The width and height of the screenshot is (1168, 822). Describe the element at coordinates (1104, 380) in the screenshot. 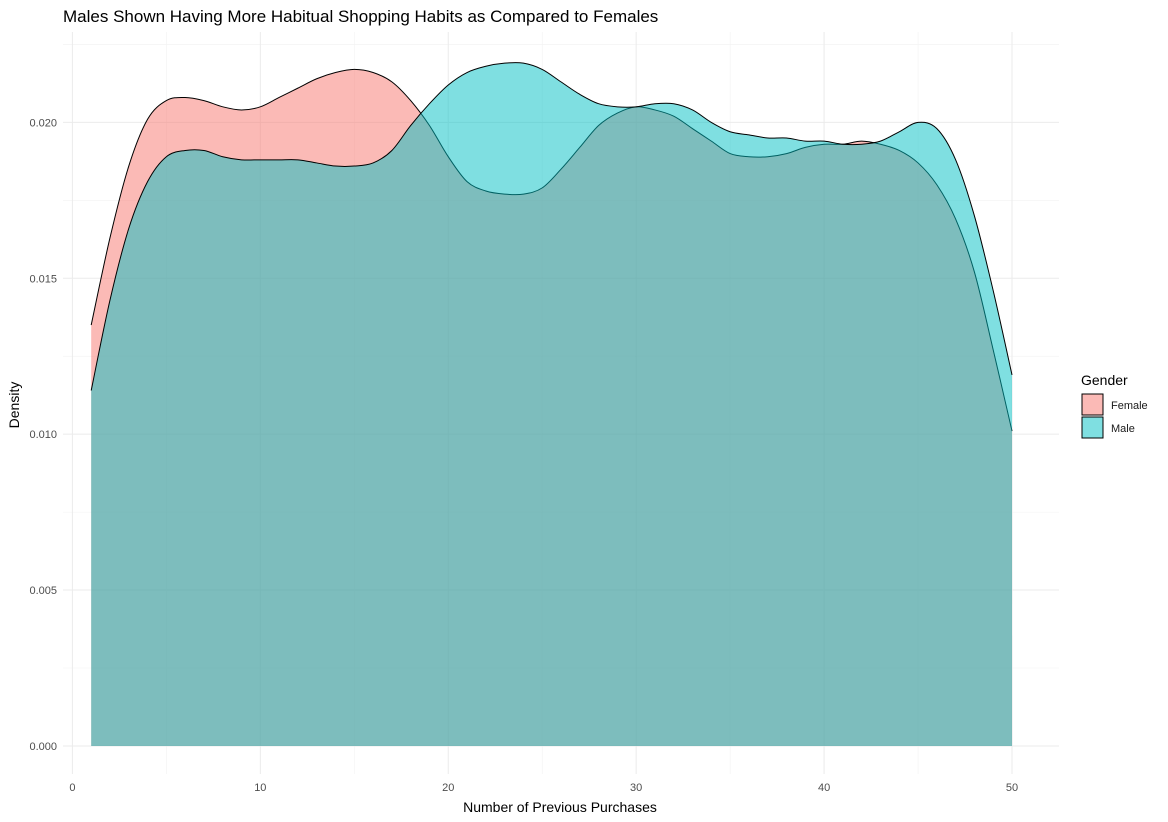

I see `legend-title: Gender` at that location.